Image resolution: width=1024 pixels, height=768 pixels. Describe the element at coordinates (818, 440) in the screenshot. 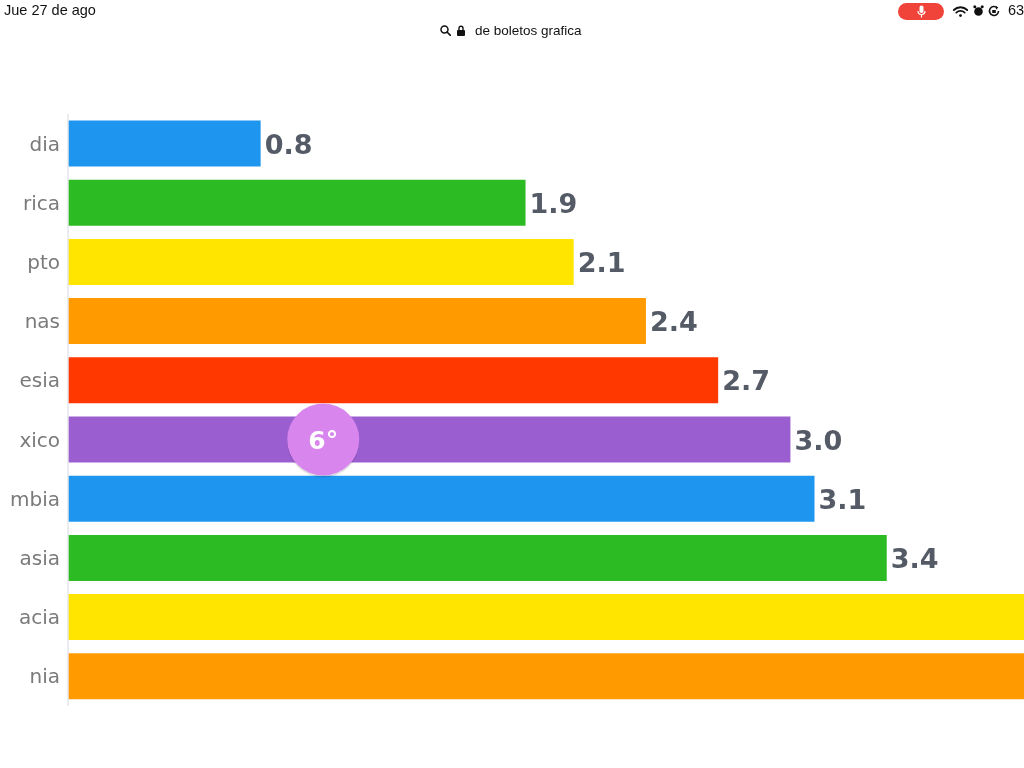

I see `data-label: 3.0` at that location.